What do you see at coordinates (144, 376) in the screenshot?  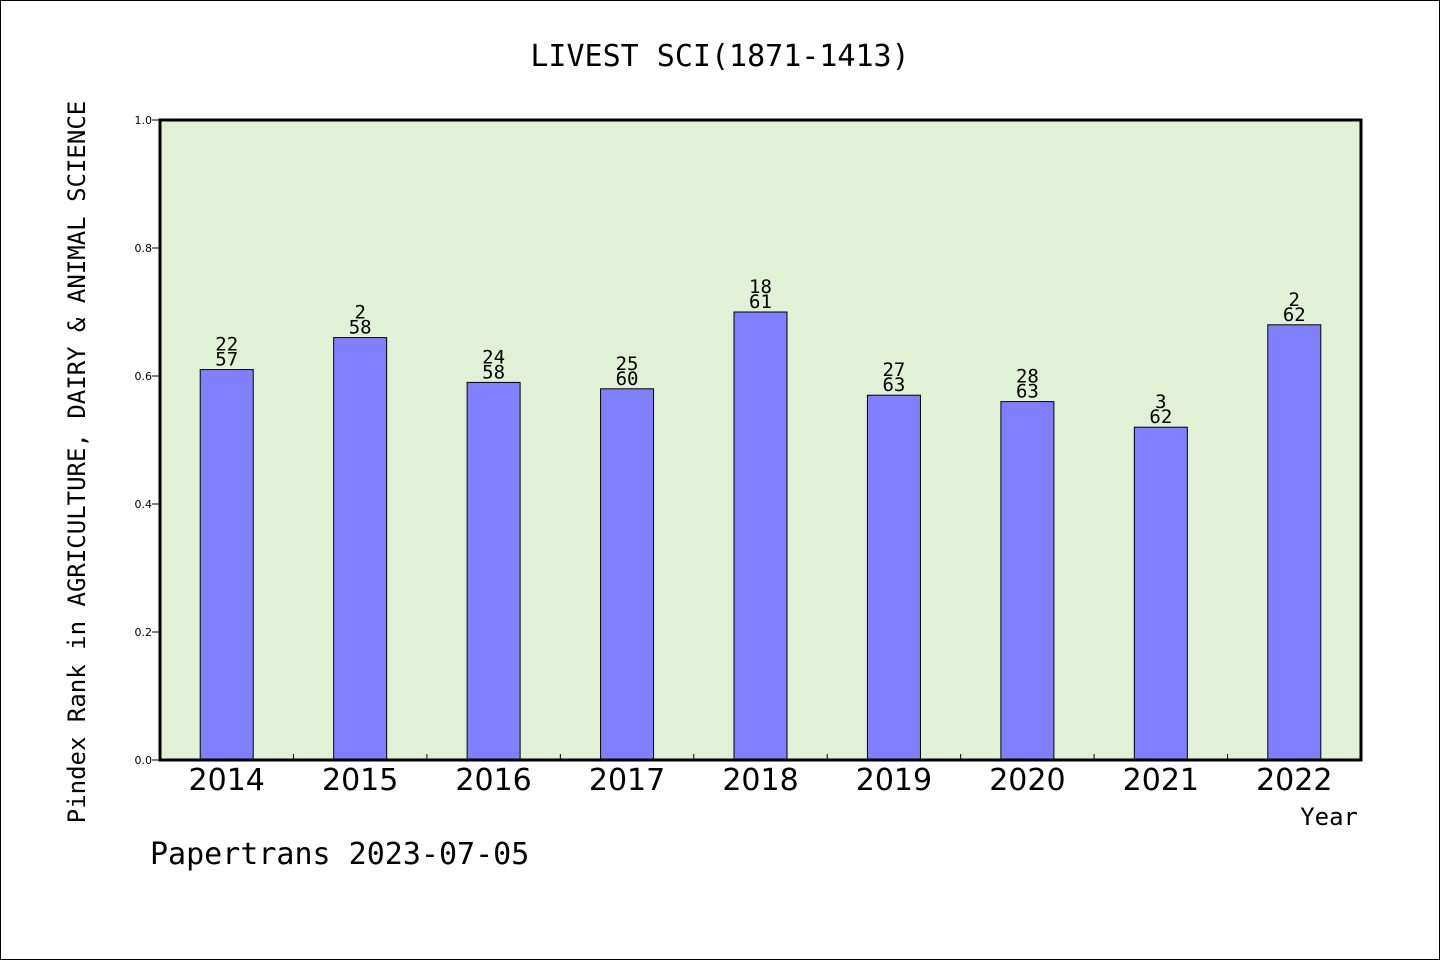 I see `y-tick-label: 0.6` at bounding box center [144, 376].